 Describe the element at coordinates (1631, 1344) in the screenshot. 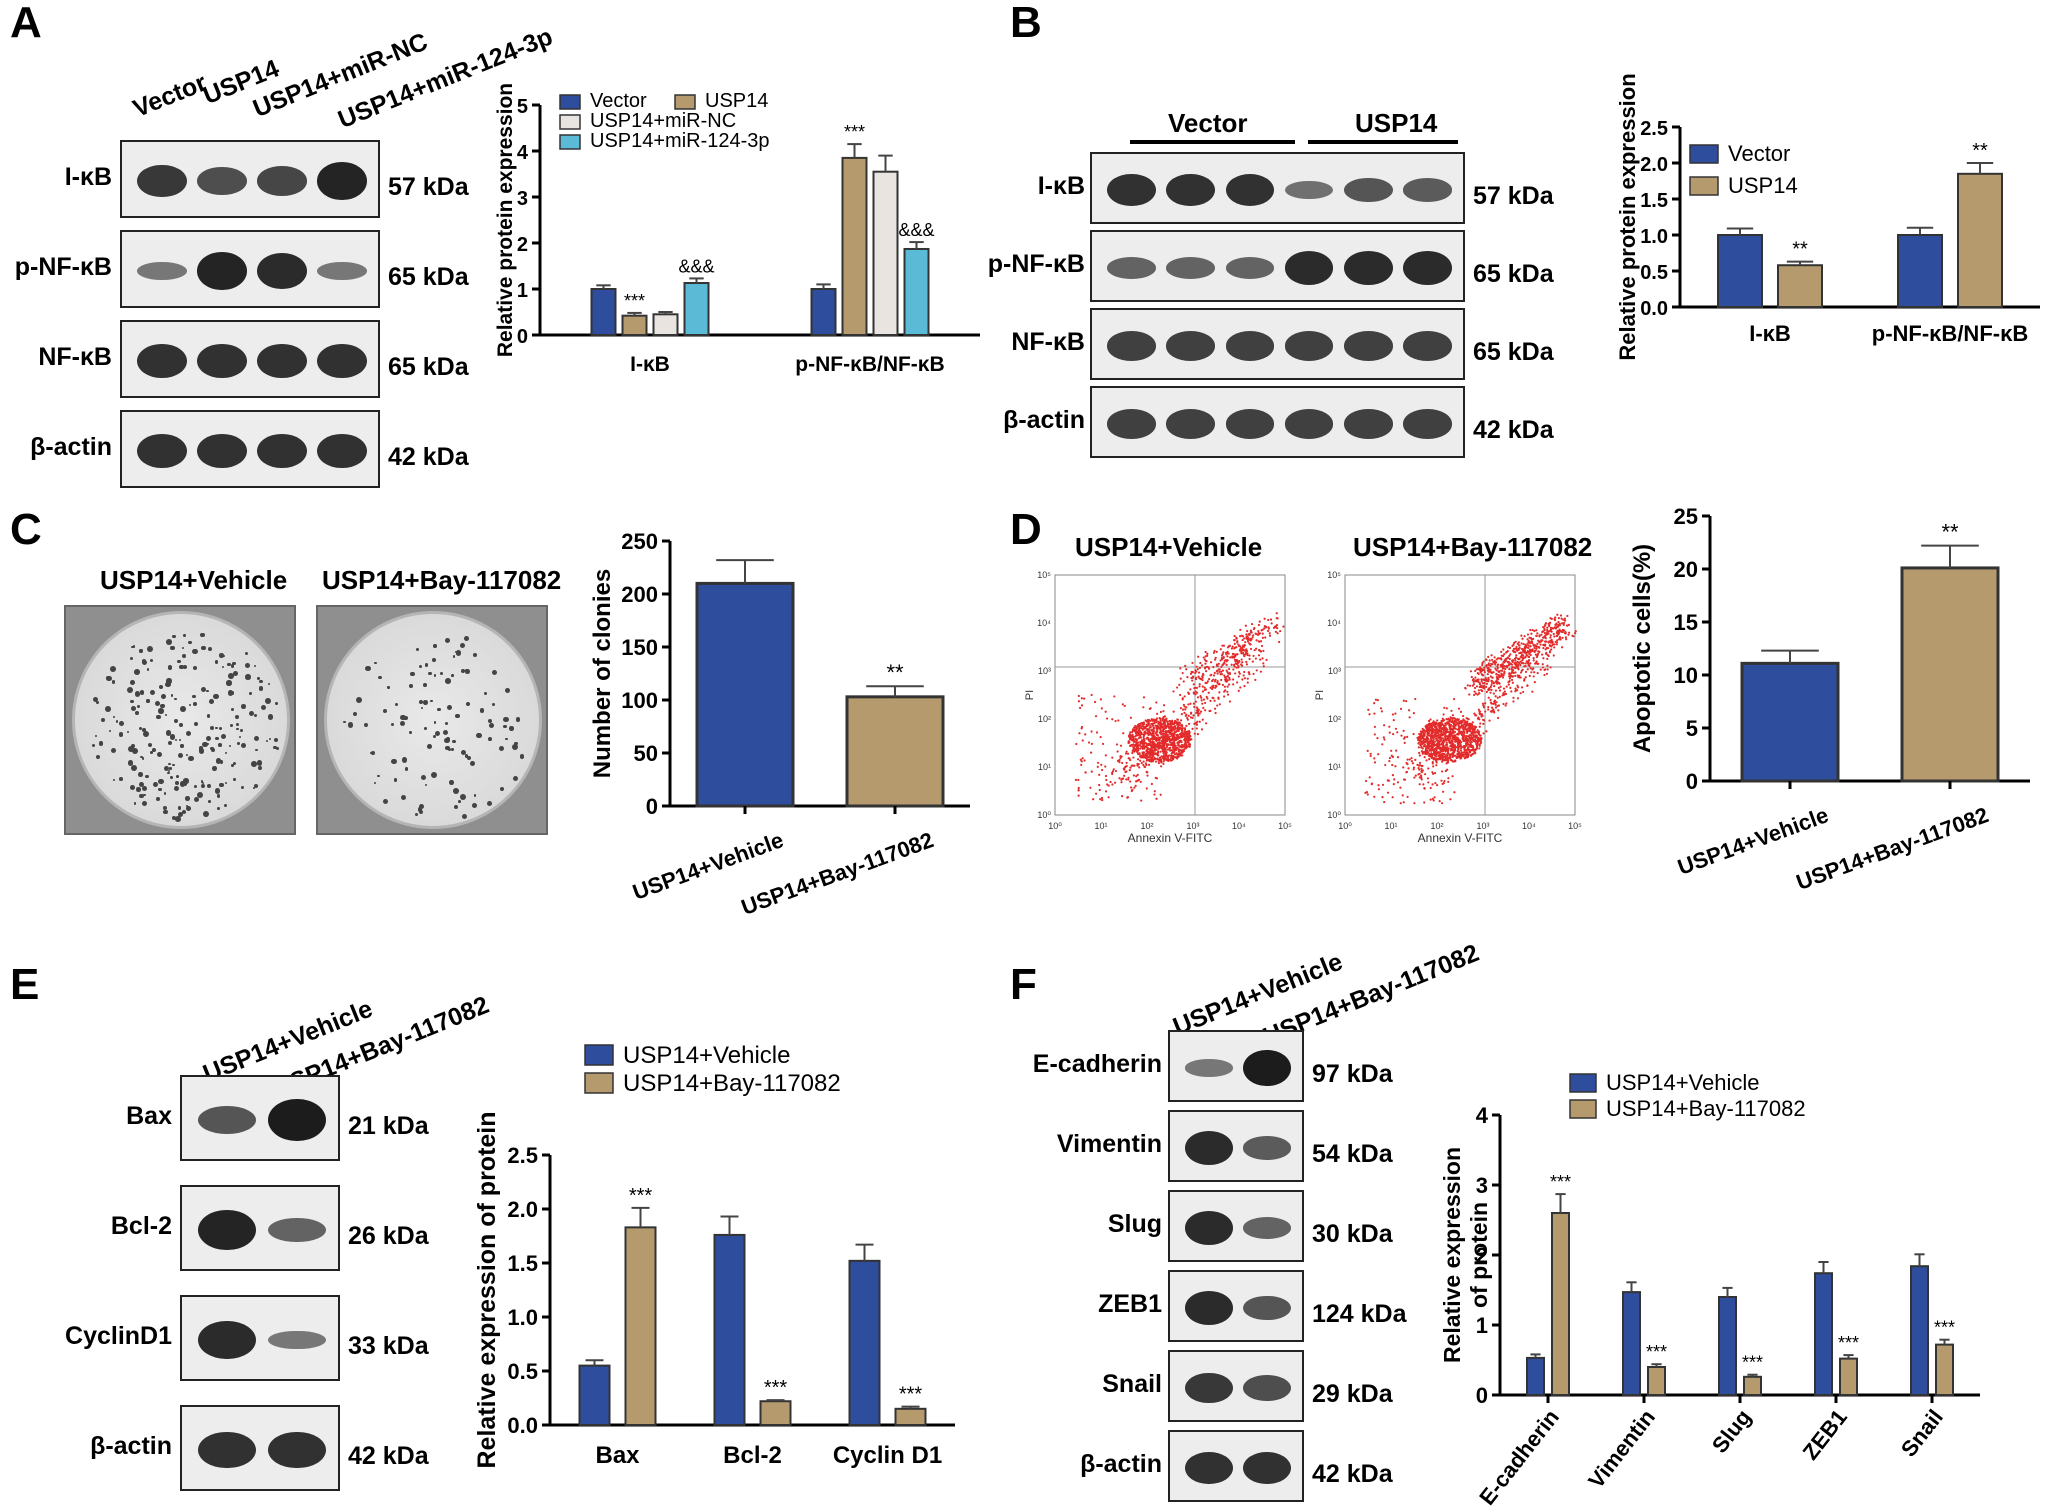

I see `bar` at that location.